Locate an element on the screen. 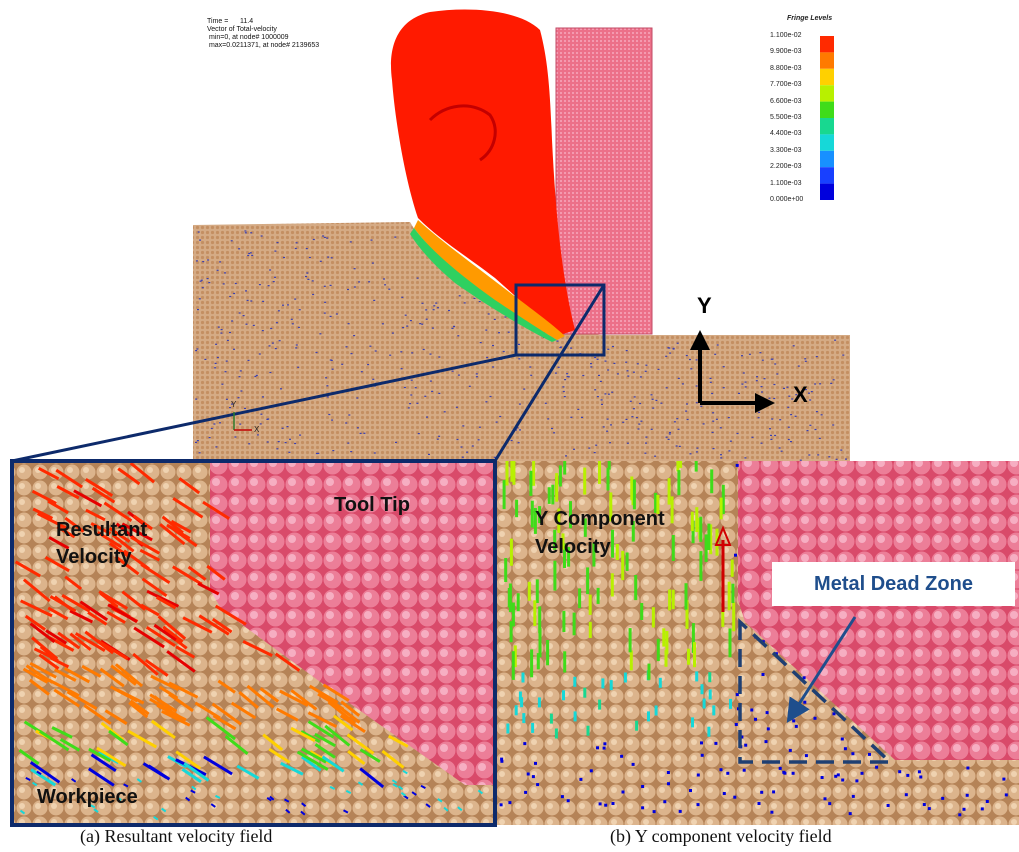  tool-tip-region-a is located at coordinates (352, 623).